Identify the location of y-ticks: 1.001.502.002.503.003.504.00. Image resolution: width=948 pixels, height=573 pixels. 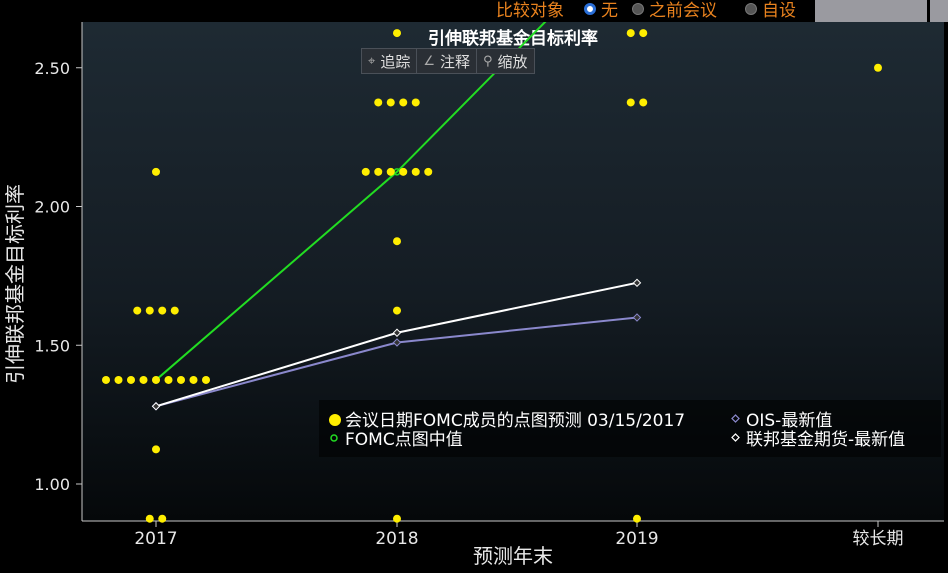
(58, 276).